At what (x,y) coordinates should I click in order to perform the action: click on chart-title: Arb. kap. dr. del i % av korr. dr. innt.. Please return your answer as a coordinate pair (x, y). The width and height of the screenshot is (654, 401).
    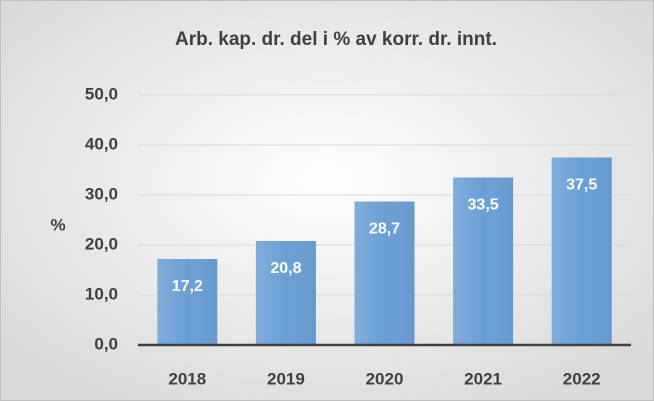
    Looking at the image, I should click on (336, 39).